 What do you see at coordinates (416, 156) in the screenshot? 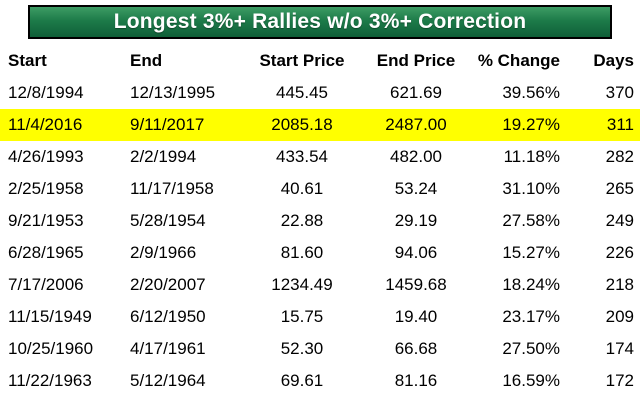
I see `table-cell: 482.00` at bounding box center [416, 156].